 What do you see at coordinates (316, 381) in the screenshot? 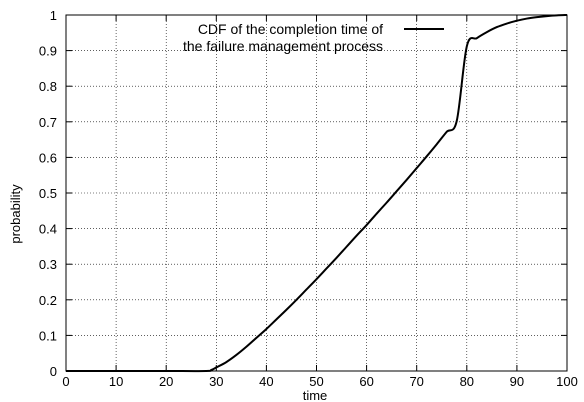
I see `x-tick-label: 50` at bounding box center [316, 381].